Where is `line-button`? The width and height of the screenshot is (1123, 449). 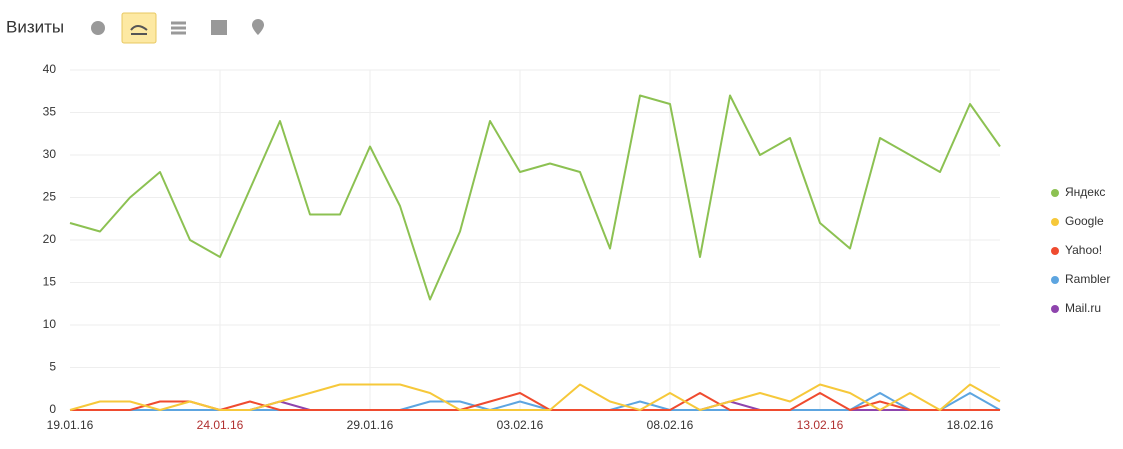 line-button is located at coordinates (139, 28).